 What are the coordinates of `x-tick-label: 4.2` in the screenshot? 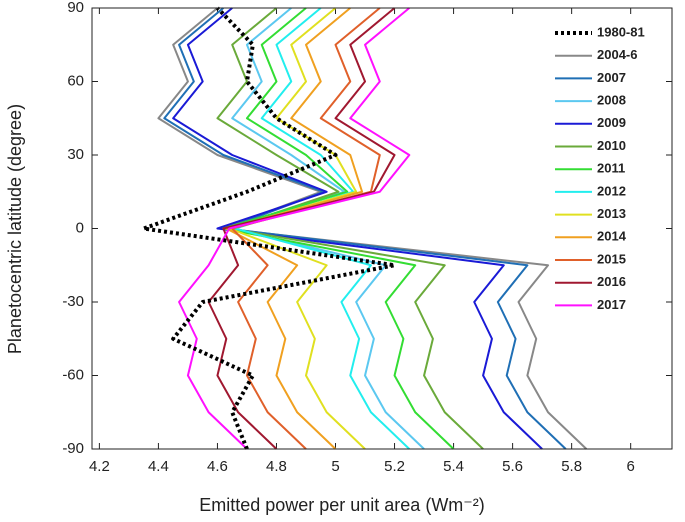 It's located at (99, 466).